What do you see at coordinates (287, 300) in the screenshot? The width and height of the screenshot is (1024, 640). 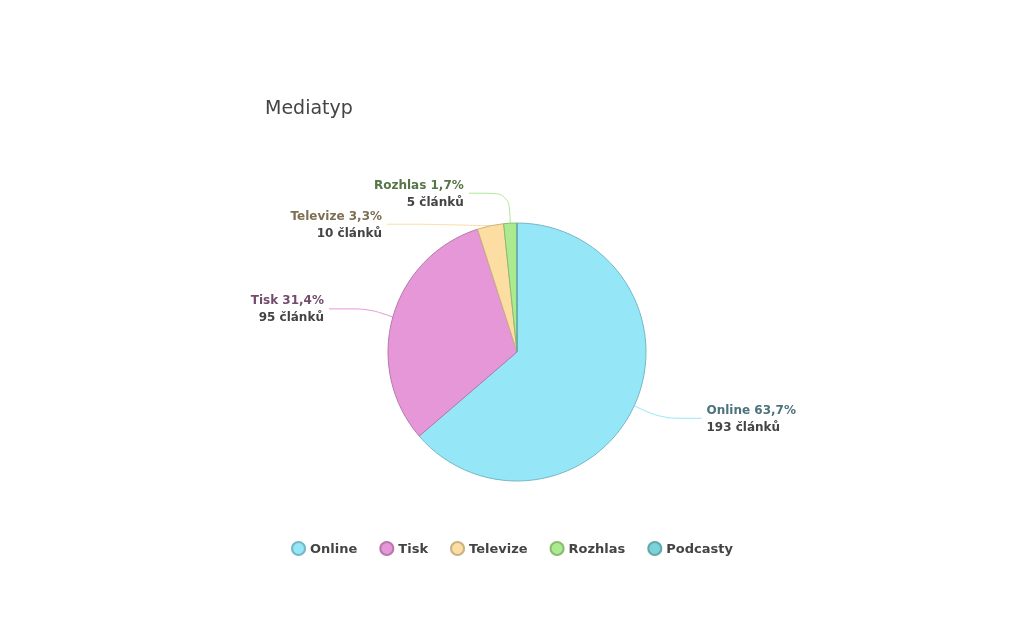 I see `category-label: Tisk 31,4%` at bounding box center [287, 300].